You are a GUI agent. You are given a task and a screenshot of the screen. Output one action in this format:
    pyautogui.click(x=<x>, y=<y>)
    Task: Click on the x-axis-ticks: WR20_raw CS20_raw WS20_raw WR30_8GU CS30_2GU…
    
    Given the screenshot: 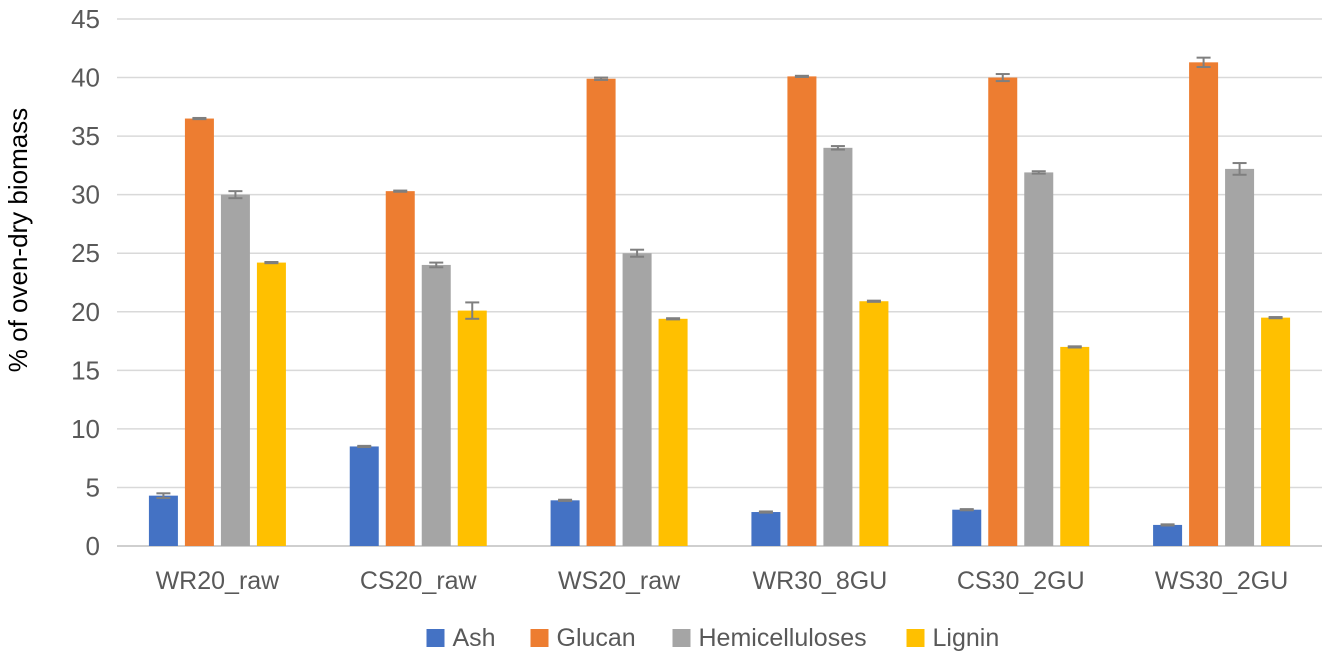 What is the action you would take?
    pyautogui.click(x=722, y=581)
    